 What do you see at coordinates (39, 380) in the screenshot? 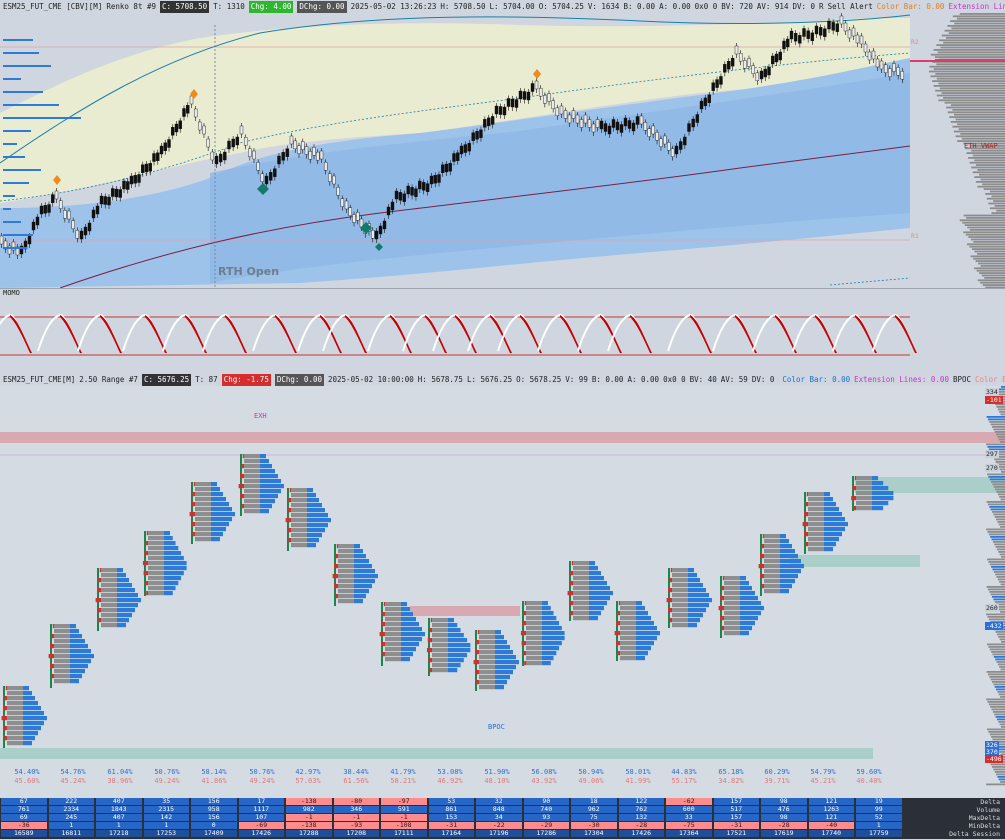
I see `bottom-symbol: ESM25_FUT_CME[M]` at bounding box center [39, 380].